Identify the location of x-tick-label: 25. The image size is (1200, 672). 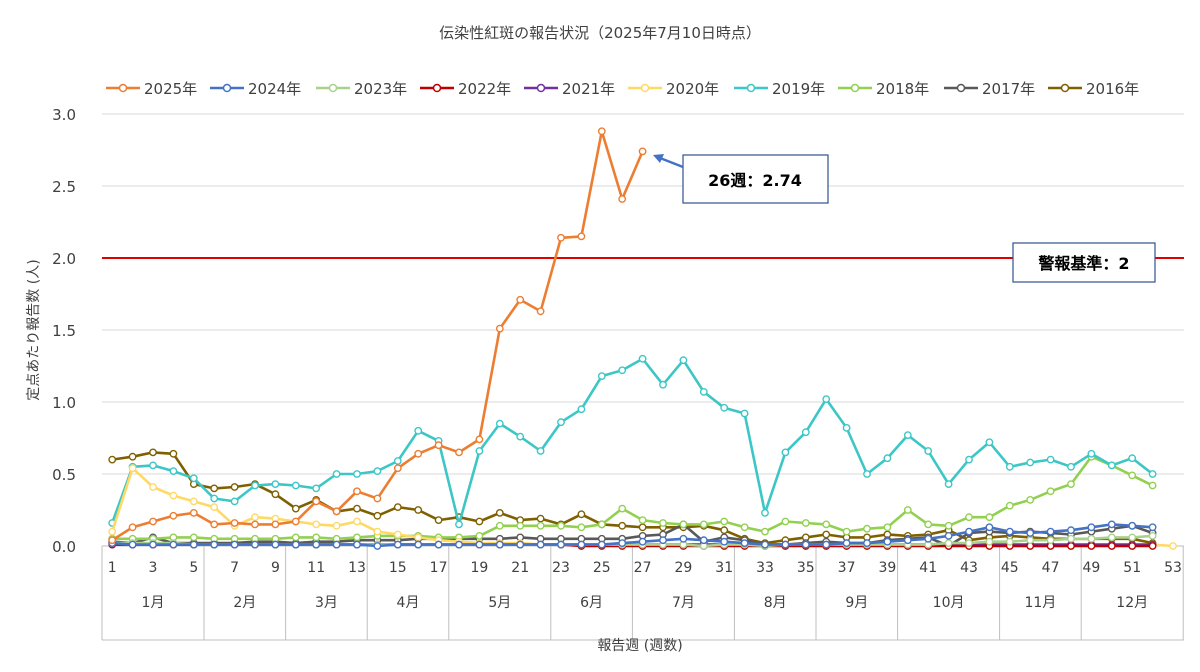
(602, 568).